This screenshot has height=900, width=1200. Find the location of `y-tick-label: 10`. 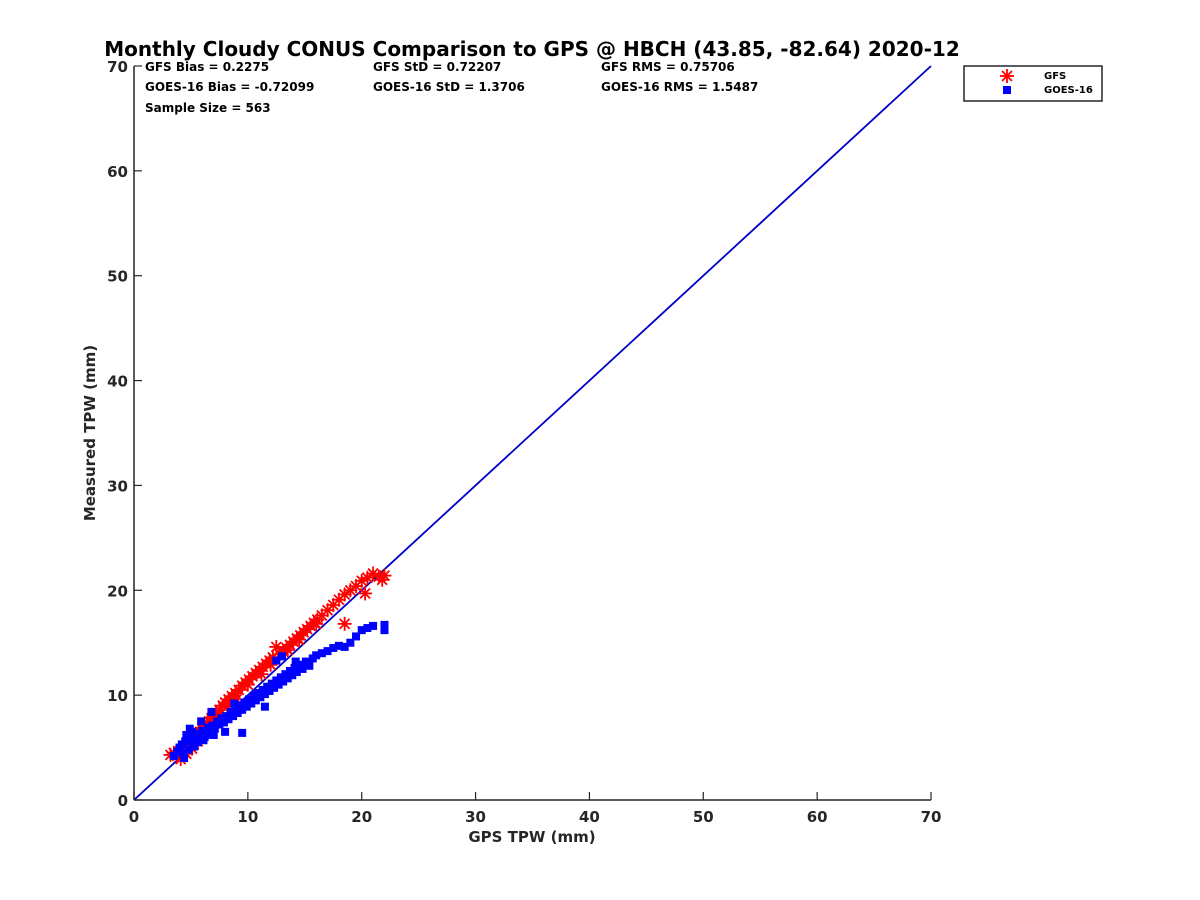

y-tick-label: 10 is located at coordinates (117, 696).